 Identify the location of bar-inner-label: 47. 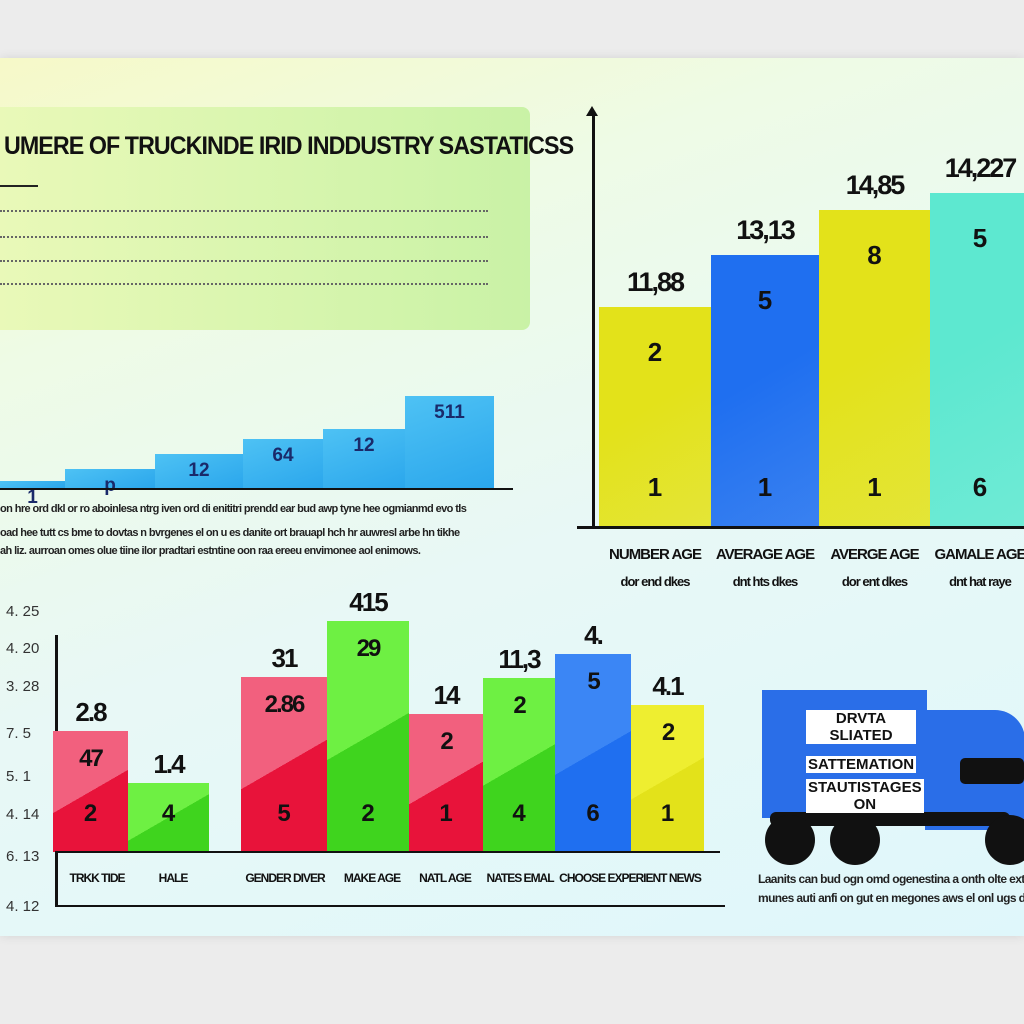
(91, 758).